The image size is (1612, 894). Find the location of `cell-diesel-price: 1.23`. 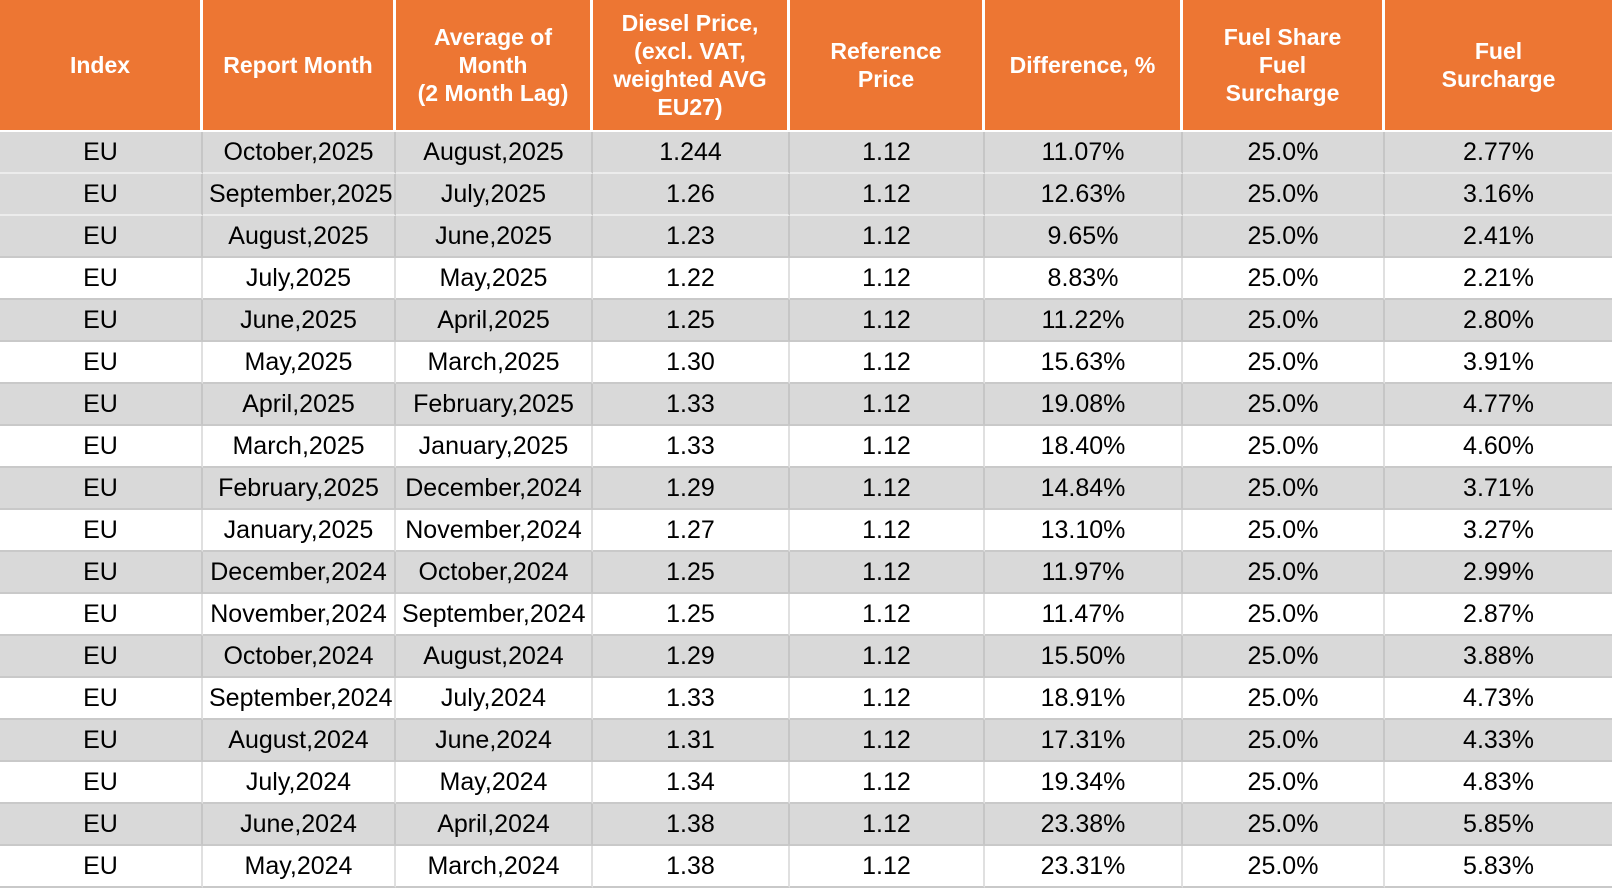

cell-diesel-price: 1.23 is located at coordinates (691, 237).